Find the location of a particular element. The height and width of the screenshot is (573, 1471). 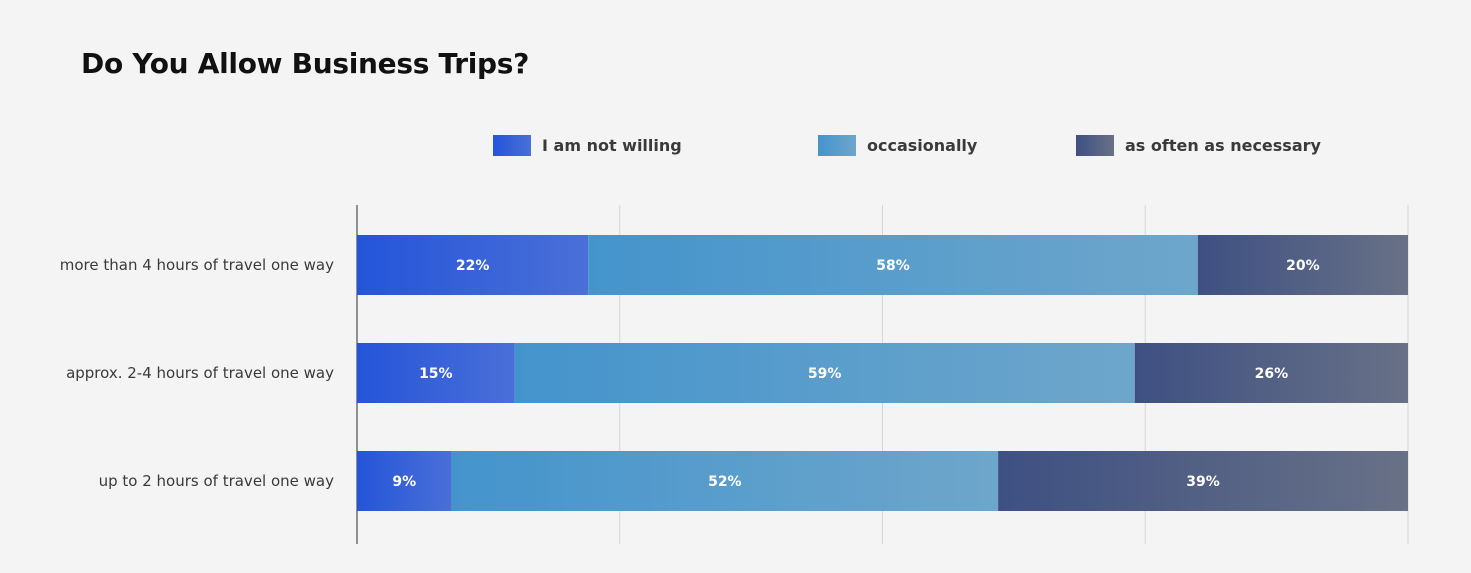

data-label: 58% is located at coordinates (893, 266).